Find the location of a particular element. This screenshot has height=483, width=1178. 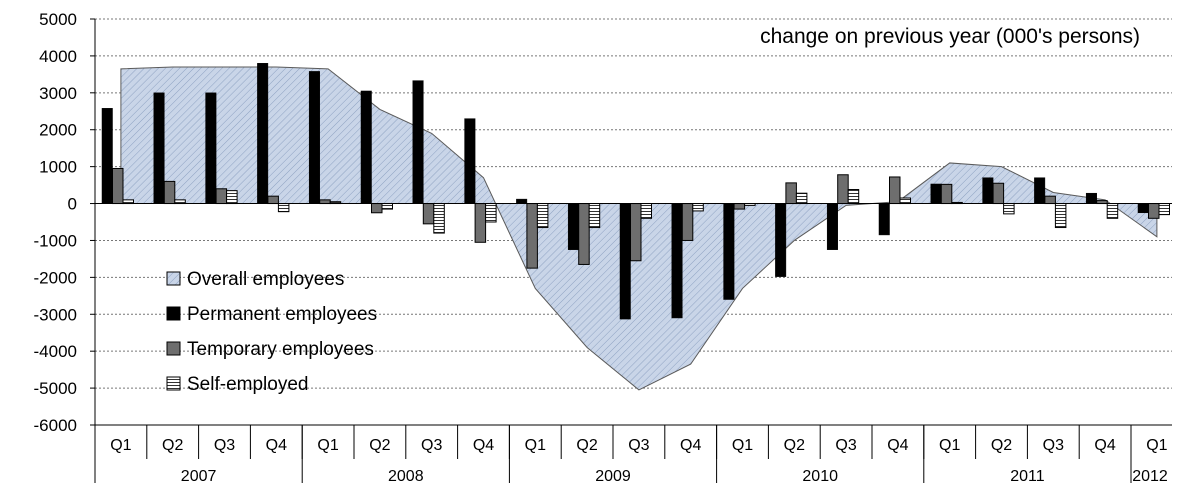

legend-label: Self-employed is located at coordinates (247, 384).